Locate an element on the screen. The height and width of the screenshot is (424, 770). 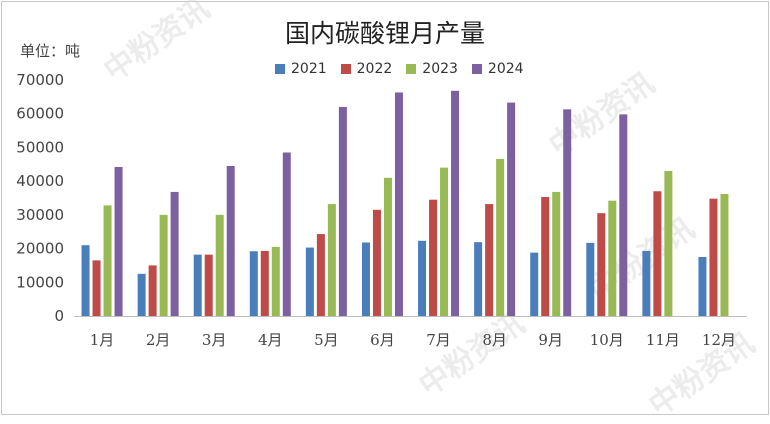
legend-label: 2023 is located at coordinates (440, 69).